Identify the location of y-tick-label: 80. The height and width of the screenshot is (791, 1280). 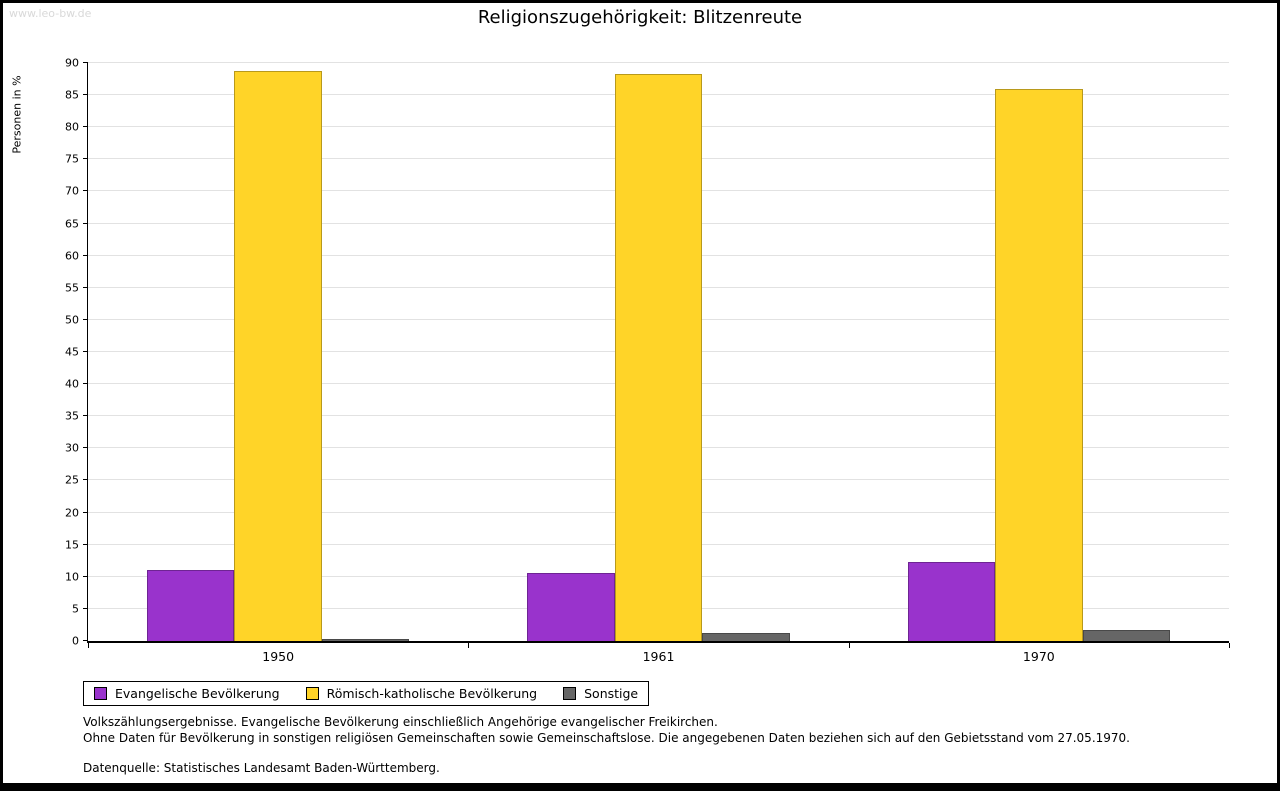
(72, 127).